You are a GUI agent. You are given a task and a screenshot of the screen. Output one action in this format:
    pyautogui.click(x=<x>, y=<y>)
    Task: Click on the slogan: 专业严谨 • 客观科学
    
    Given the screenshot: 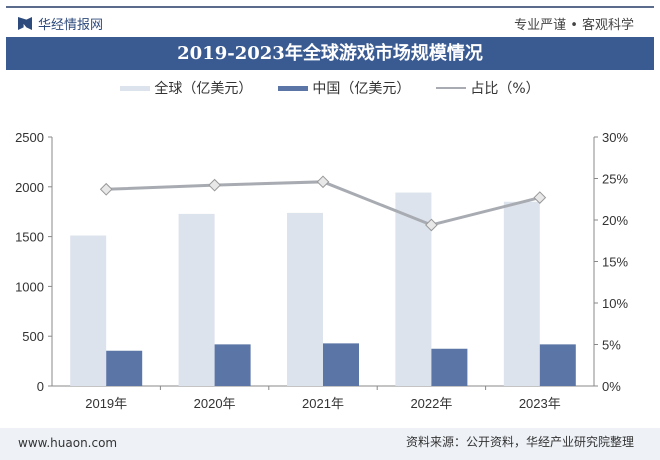 What is the action you would take?
    pyautogui.click(x=574, y=25)
    